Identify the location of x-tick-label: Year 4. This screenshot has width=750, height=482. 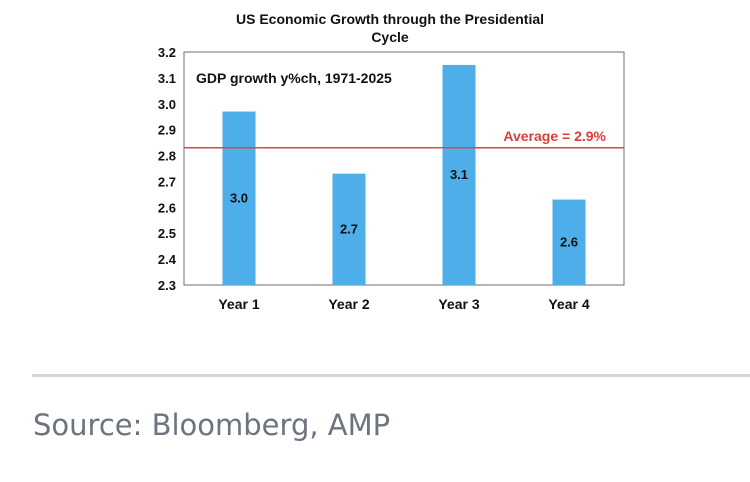
(568, 304).